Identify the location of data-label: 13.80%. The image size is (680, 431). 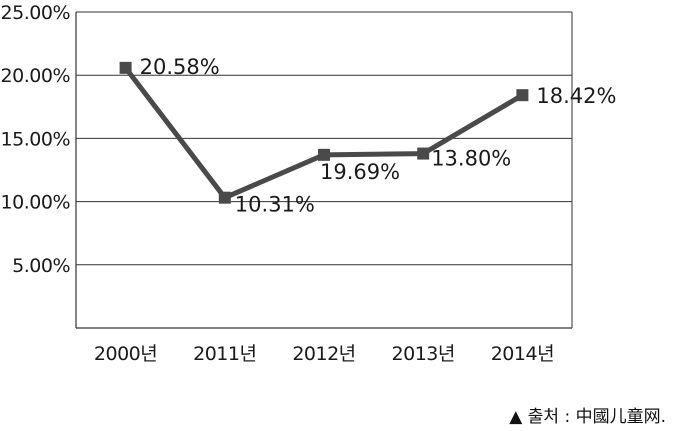
(471, 159).